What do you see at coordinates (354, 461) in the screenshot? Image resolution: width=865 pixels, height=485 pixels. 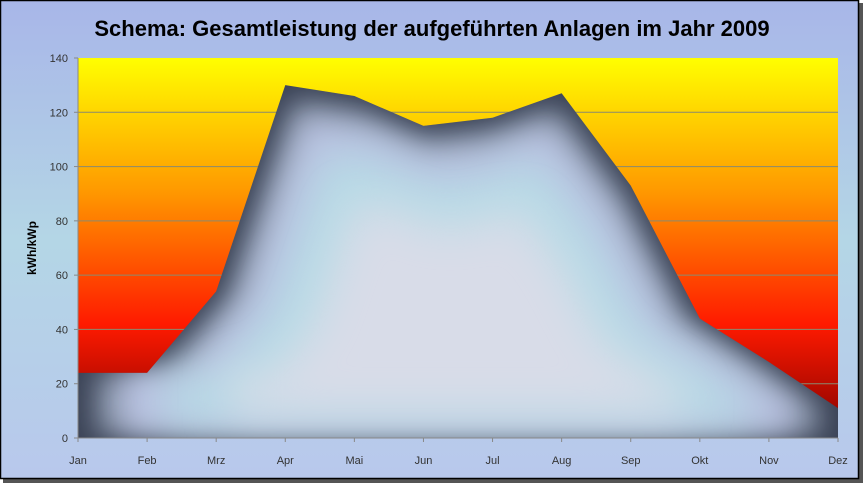 I see `x-tick-label: Mai` at bounding box center [354, 461].